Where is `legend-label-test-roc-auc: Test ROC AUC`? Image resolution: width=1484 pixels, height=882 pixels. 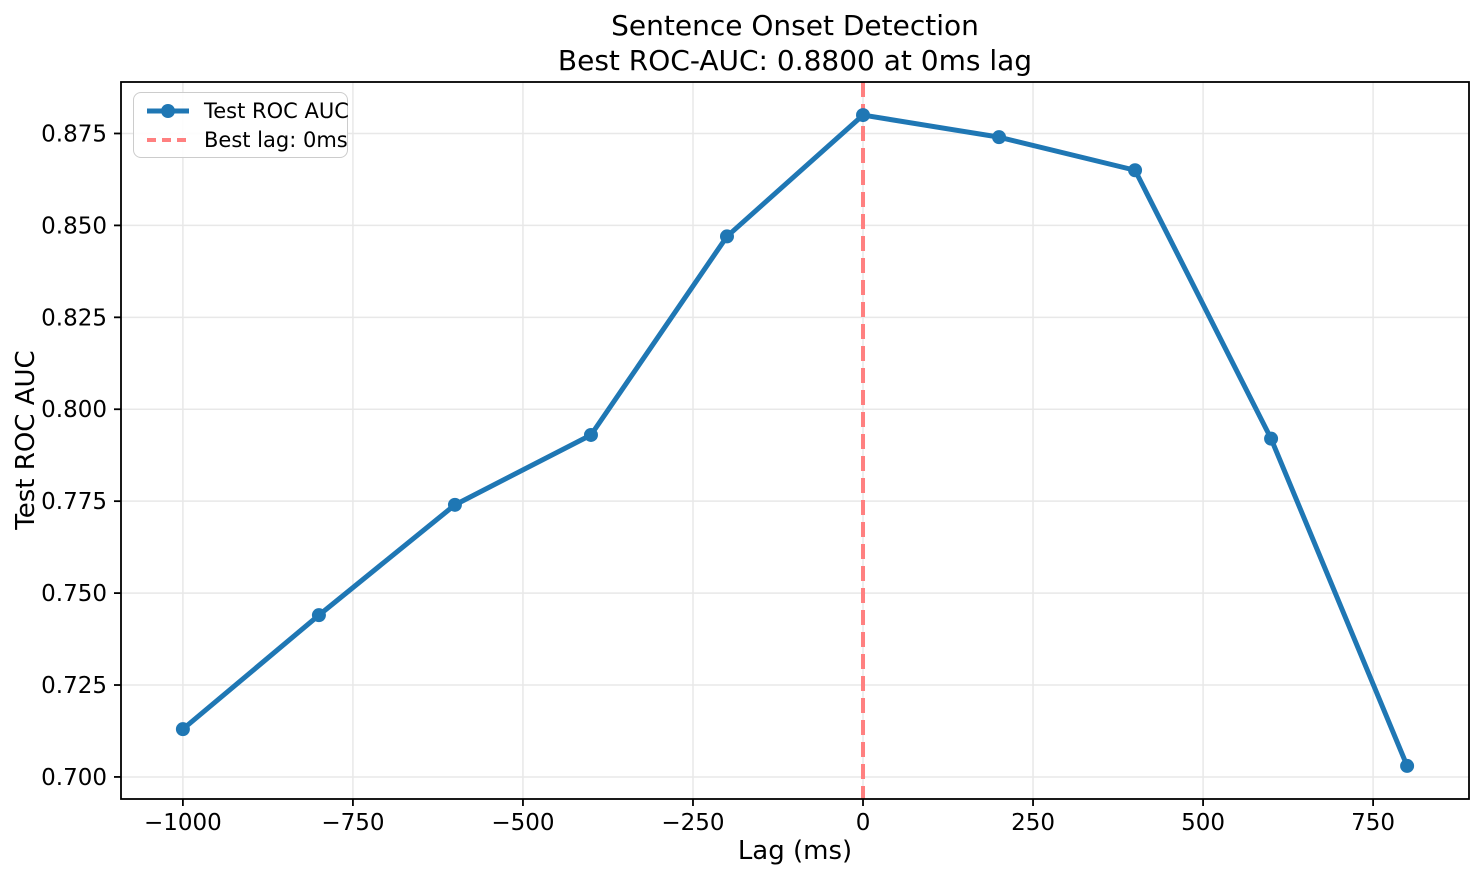
legend-label-test-roc-auc: Test ROC AUC is located at coordinates (276, 110).